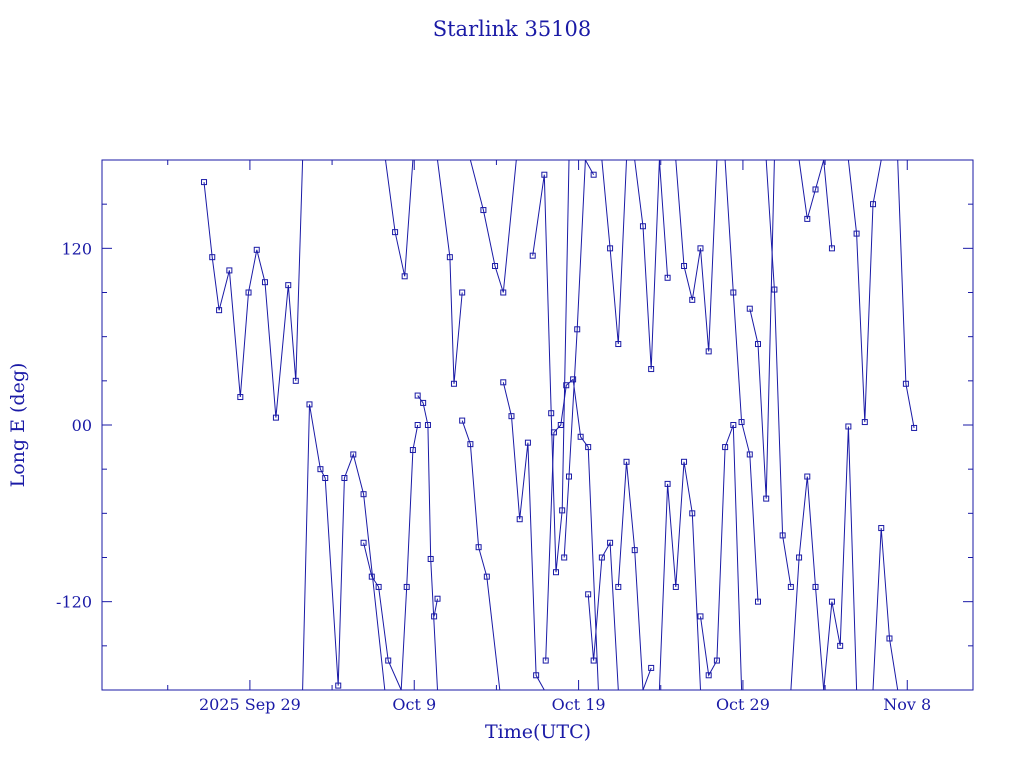  Describe the element at coordinates (82, 425) in the screenshot. I see `y-tick-label: 00` at that location.